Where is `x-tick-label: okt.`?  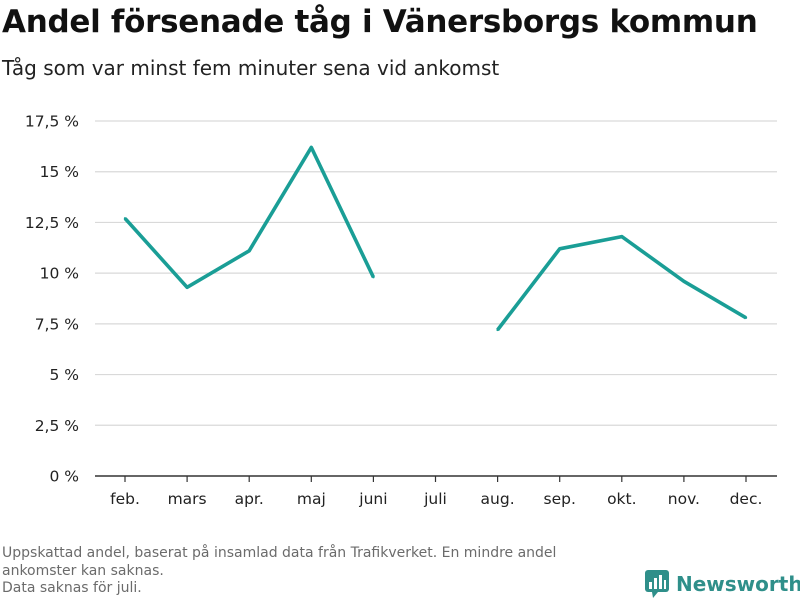
x-tick-label: okt. is located at coordinates (621, 499).